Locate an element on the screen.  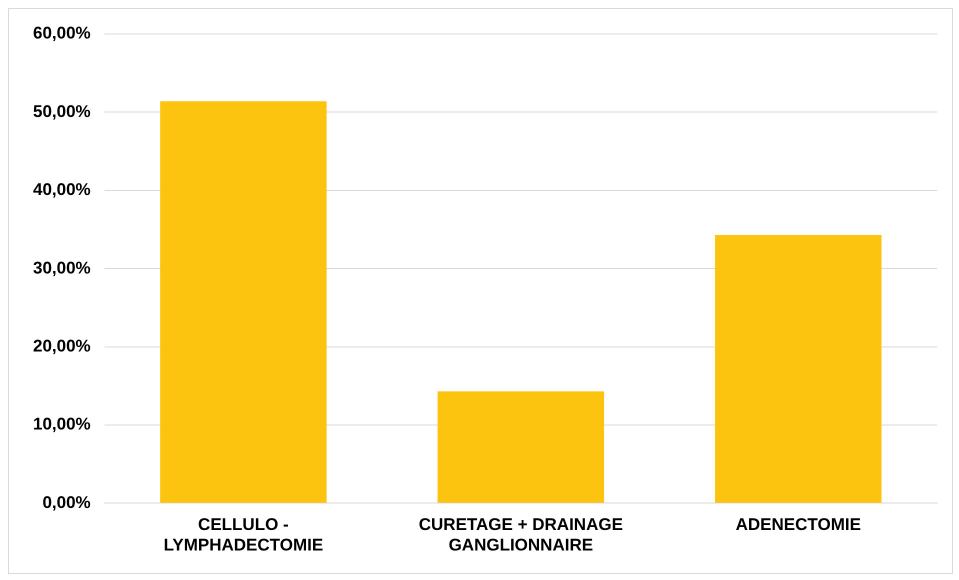
y-tick-label: 60,00% is located at coordinates (61, 33).